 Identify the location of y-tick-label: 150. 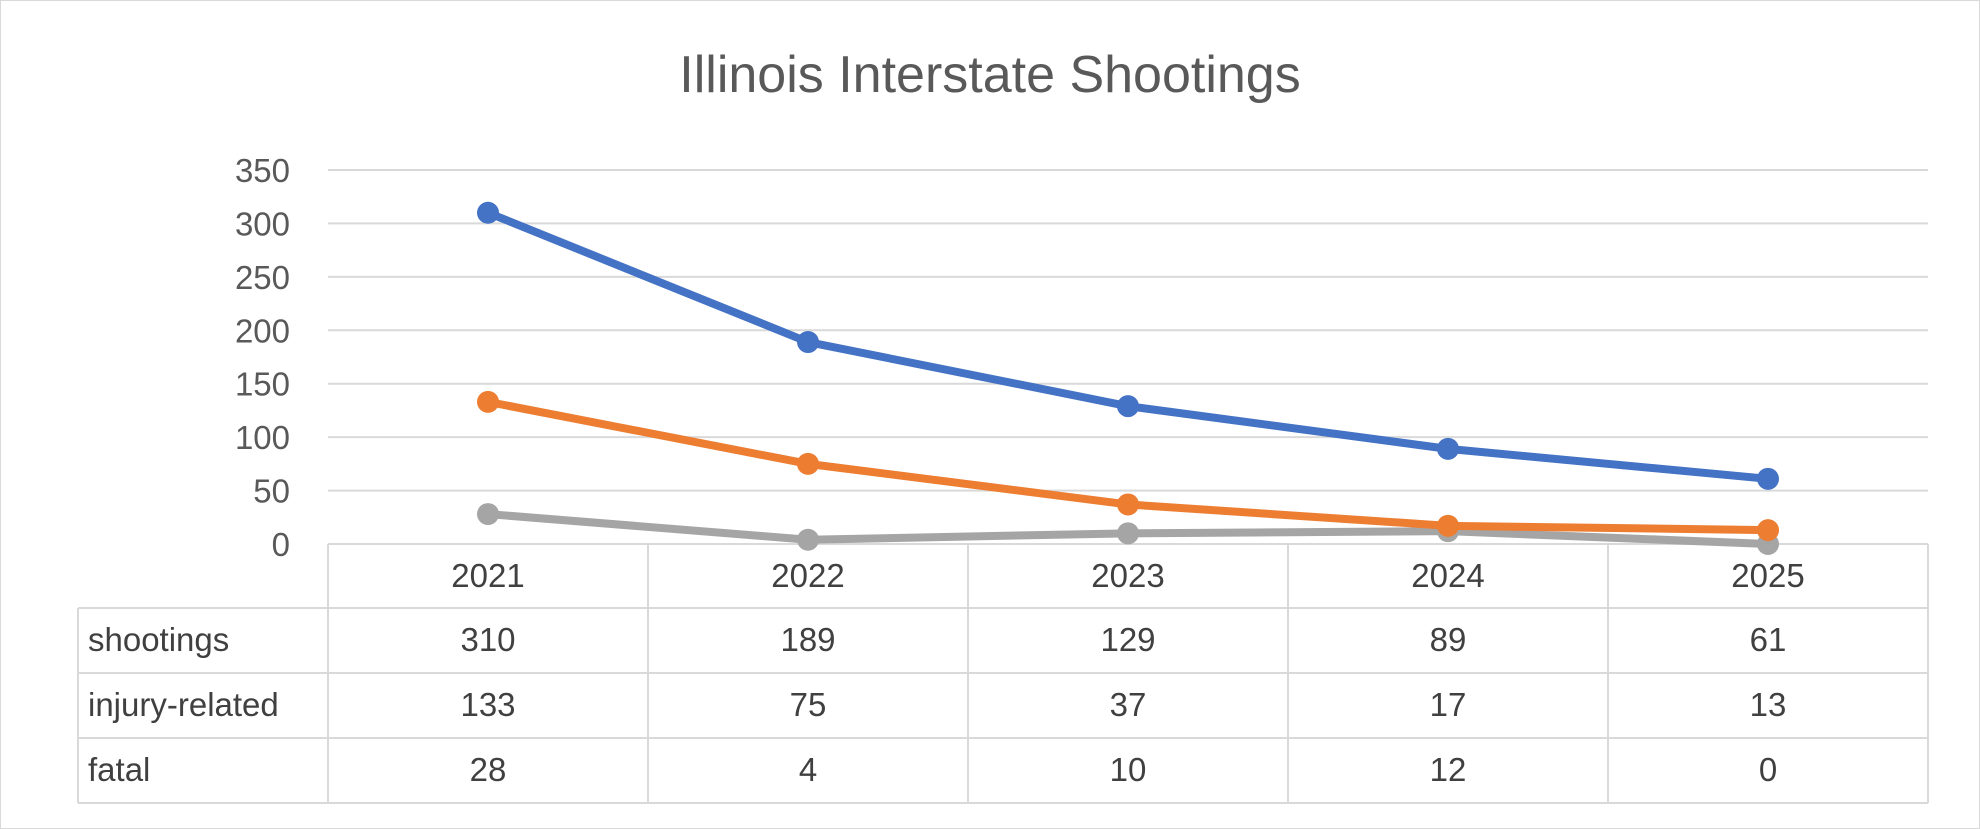
(262, 384).